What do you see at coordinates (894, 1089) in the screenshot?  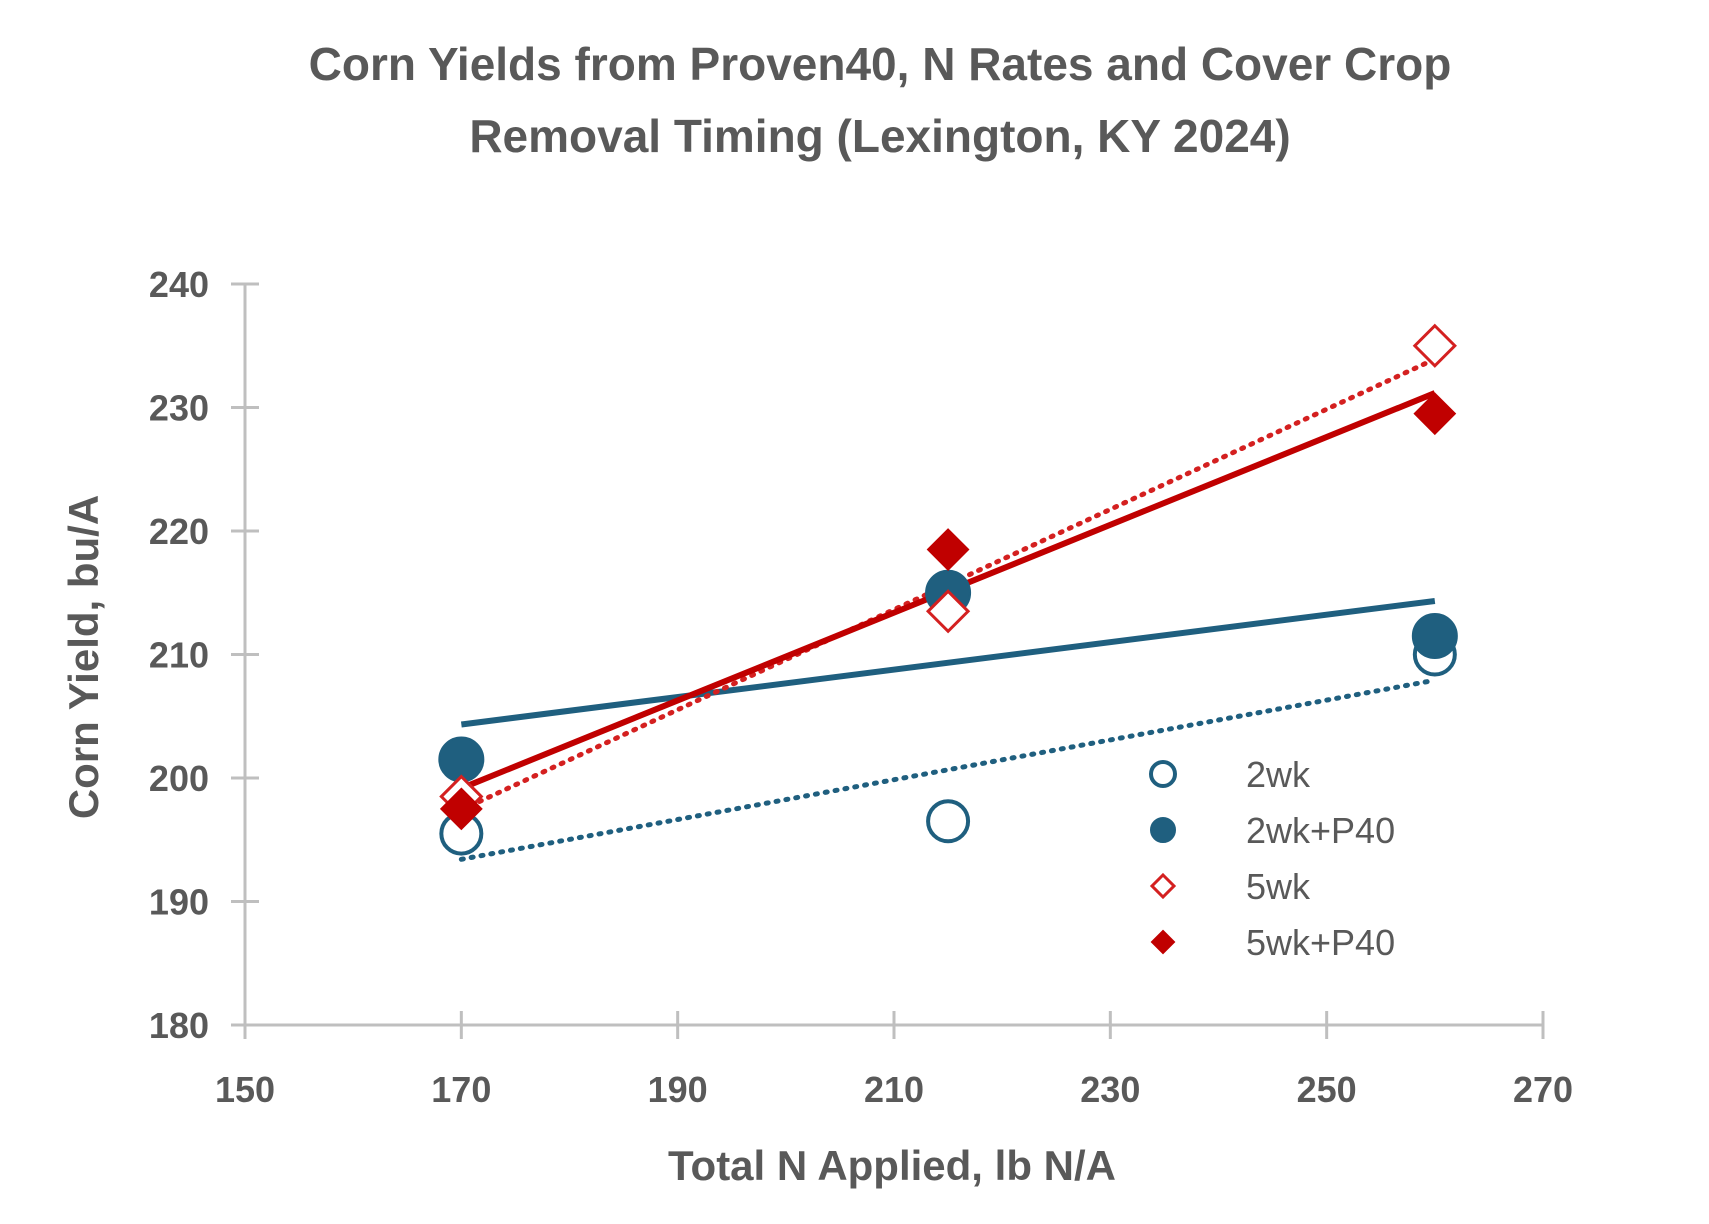 I see `x-tick-label: 210` at bounding box center [894, 1089].